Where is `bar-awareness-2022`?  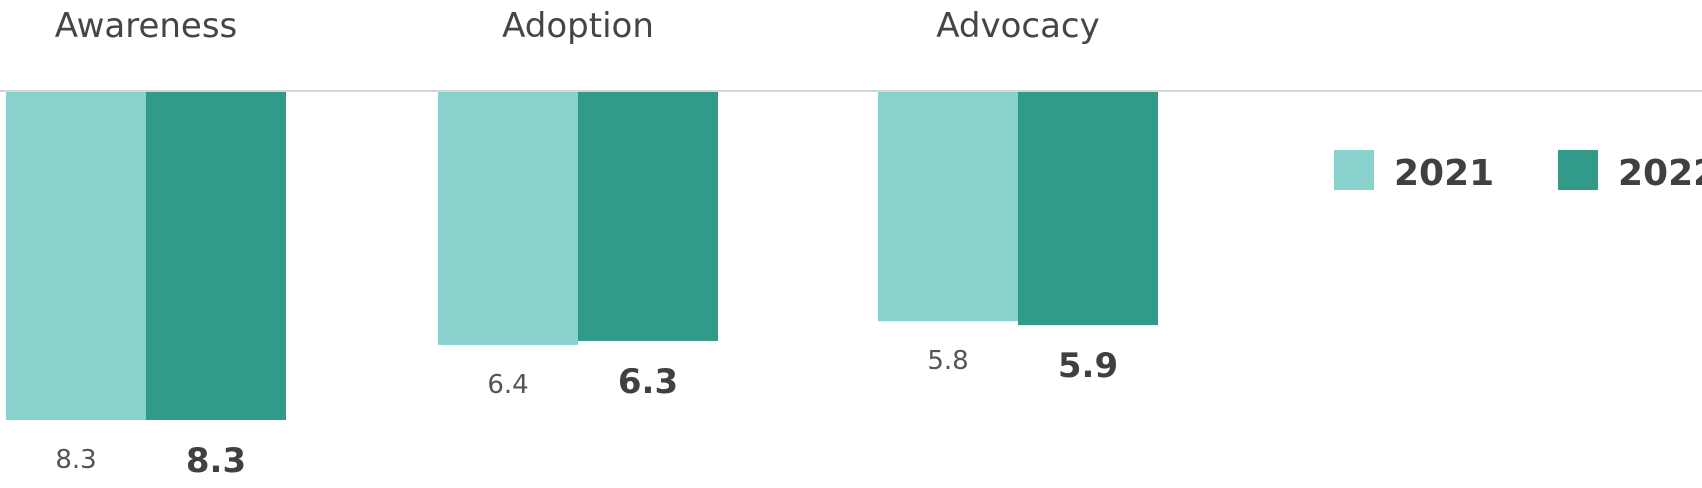 bar-awareness-2022 is located at coordinates (216, 256).